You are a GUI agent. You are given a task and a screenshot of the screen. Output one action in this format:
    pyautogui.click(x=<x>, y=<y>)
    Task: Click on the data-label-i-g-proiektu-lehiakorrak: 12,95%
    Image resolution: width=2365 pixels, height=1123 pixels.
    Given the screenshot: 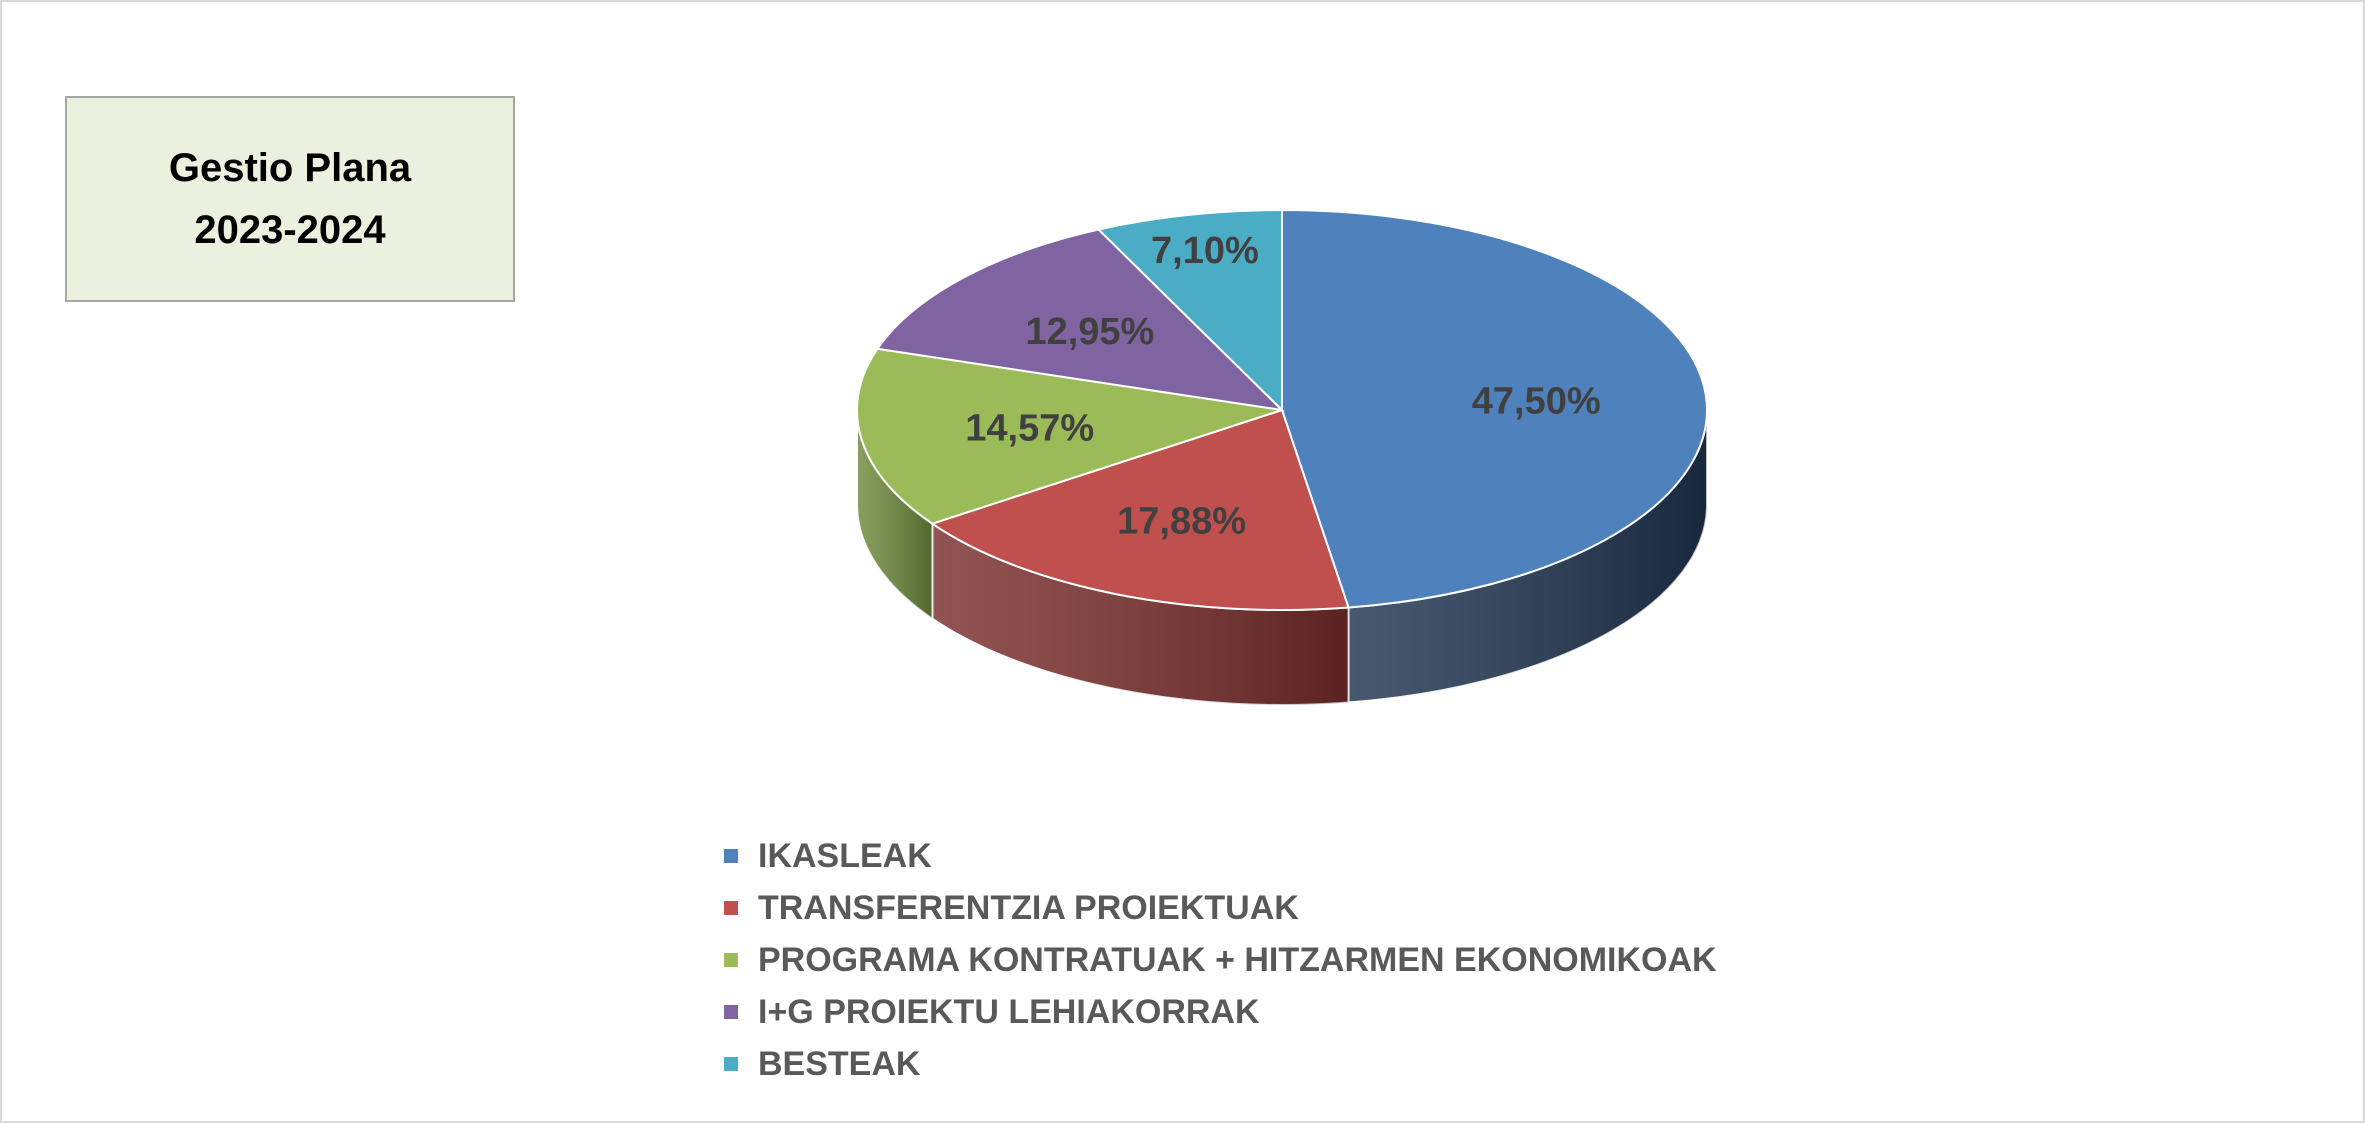 What is the action you would take?
    pyautogui.click(x=1089, y=332)
    